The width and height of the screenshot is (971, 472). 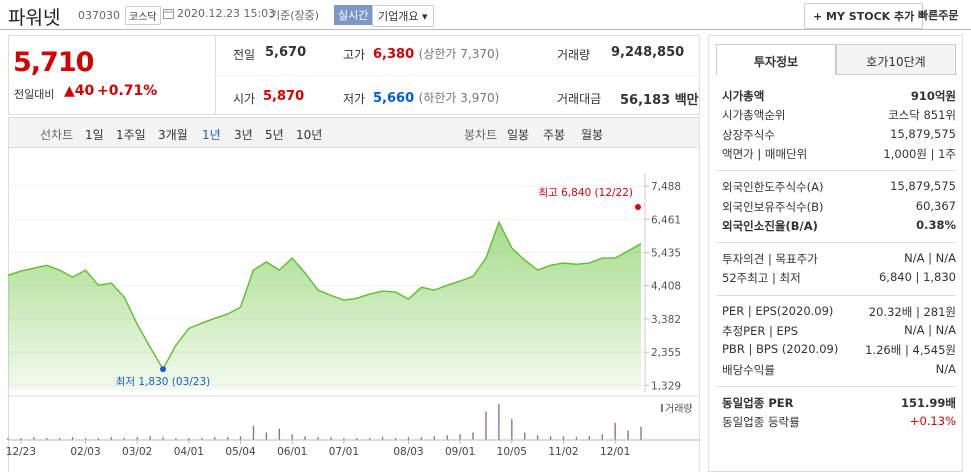 What do you see at coordinates (922, 115) in the screenshot?
I see `info-value: 코스닥 851위` at bounding box center [922, 115].